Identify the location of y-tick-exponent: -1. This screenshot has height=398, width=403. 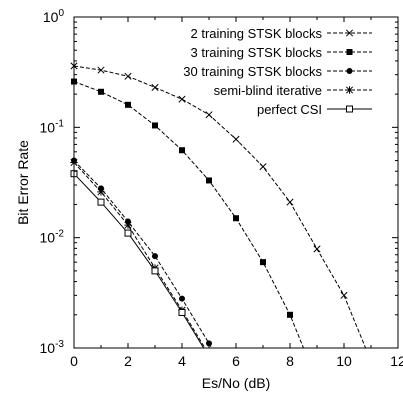
(59, 123).